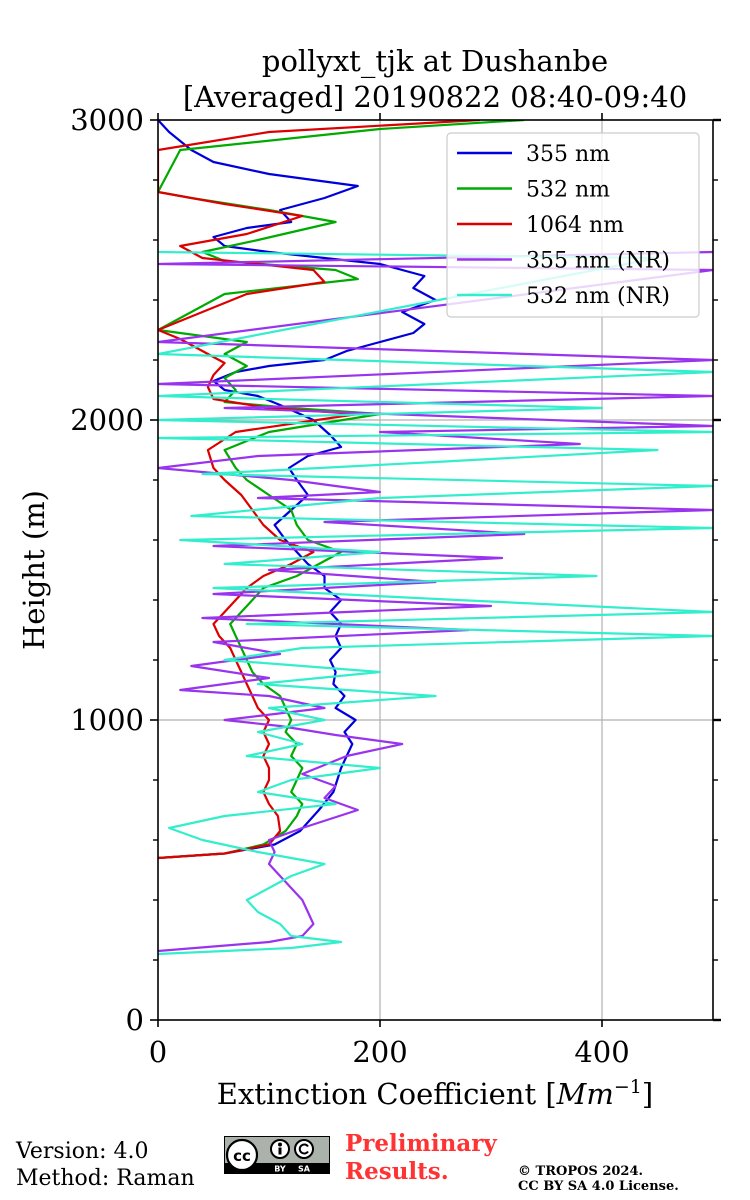 This screenshot has height=1200, width=750. Describe the element at coordinates (379, 1052) in the screenshot. I see `x-tick-label: 200` at that location.